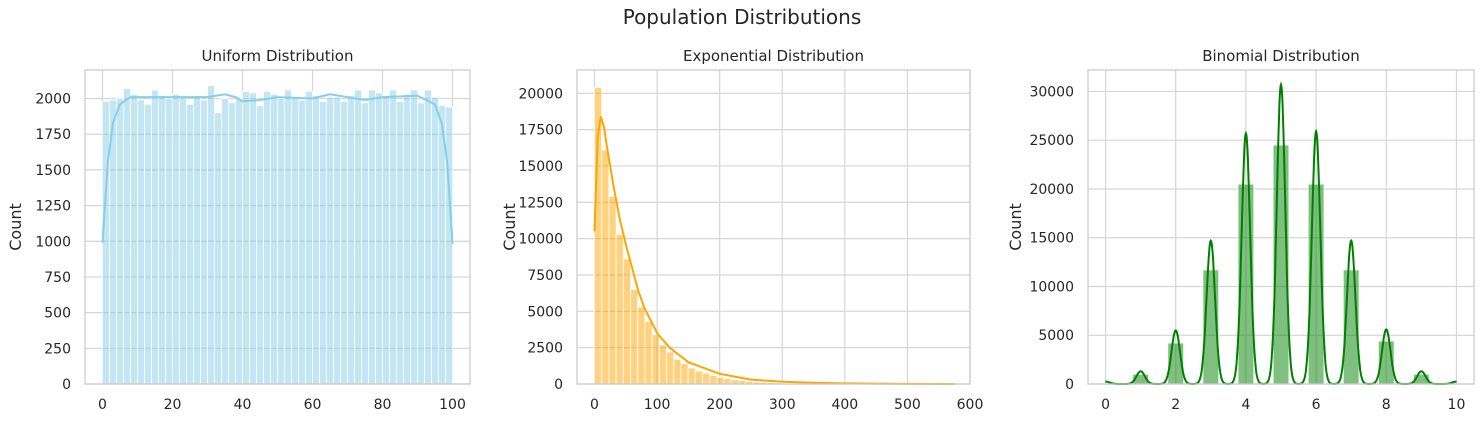 The image size is (1484, 422). Describe the element at coordinates (313, 405) in the screenshot. I see `x-tick-label: 60` at that location.